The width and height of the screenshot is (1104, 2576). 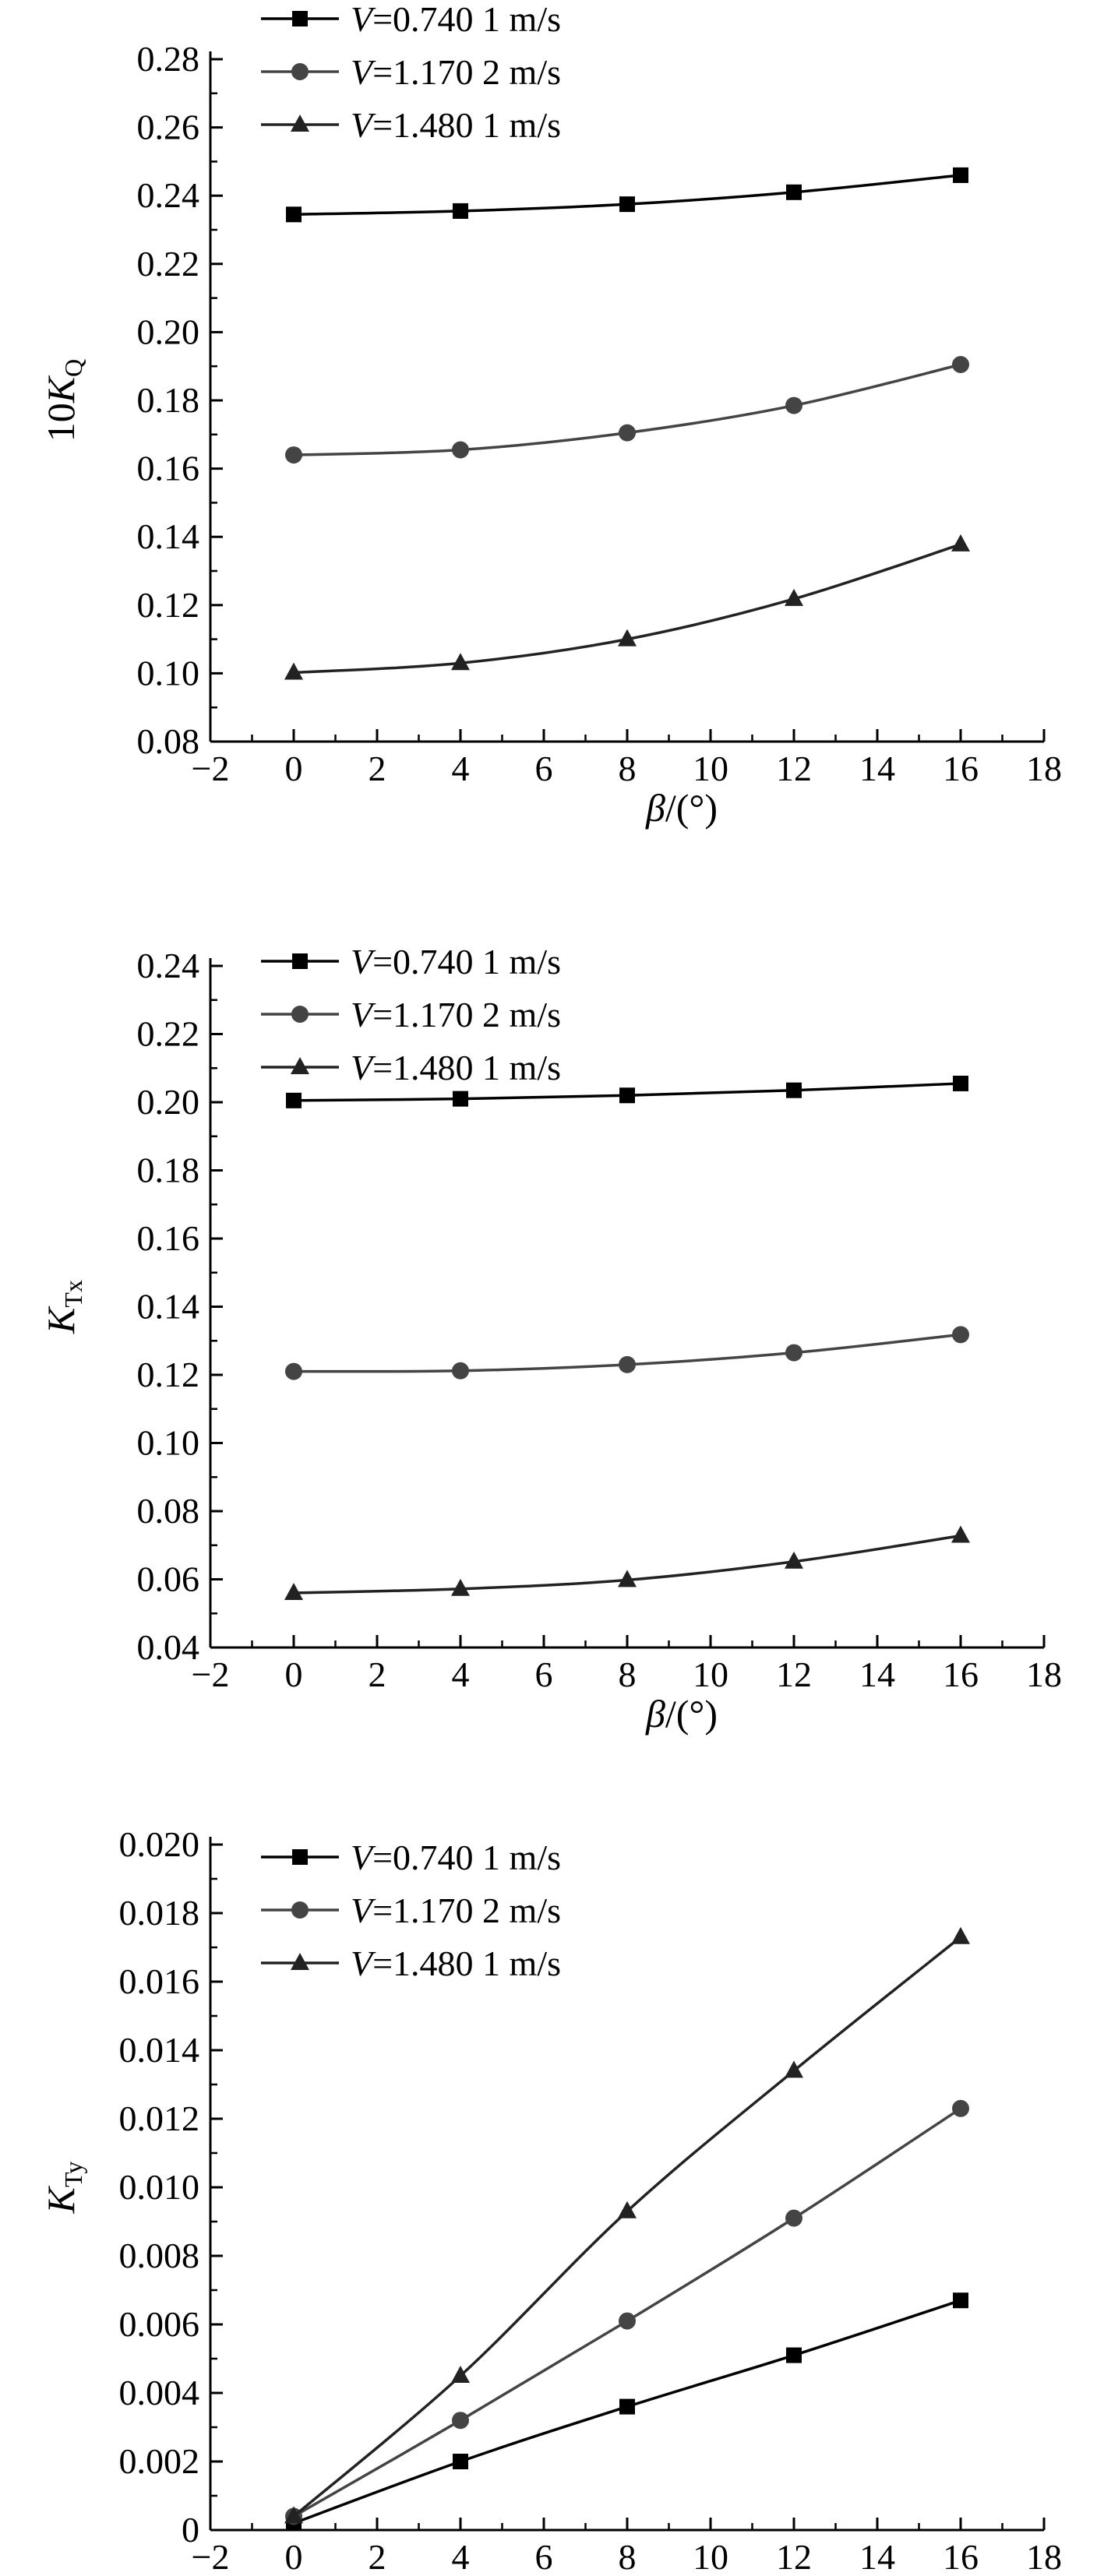 What do you see at coordinates (160, 2119) in the screenshot?
I see `y-tick-label: 0.012` at bounding box center [160, 2119].